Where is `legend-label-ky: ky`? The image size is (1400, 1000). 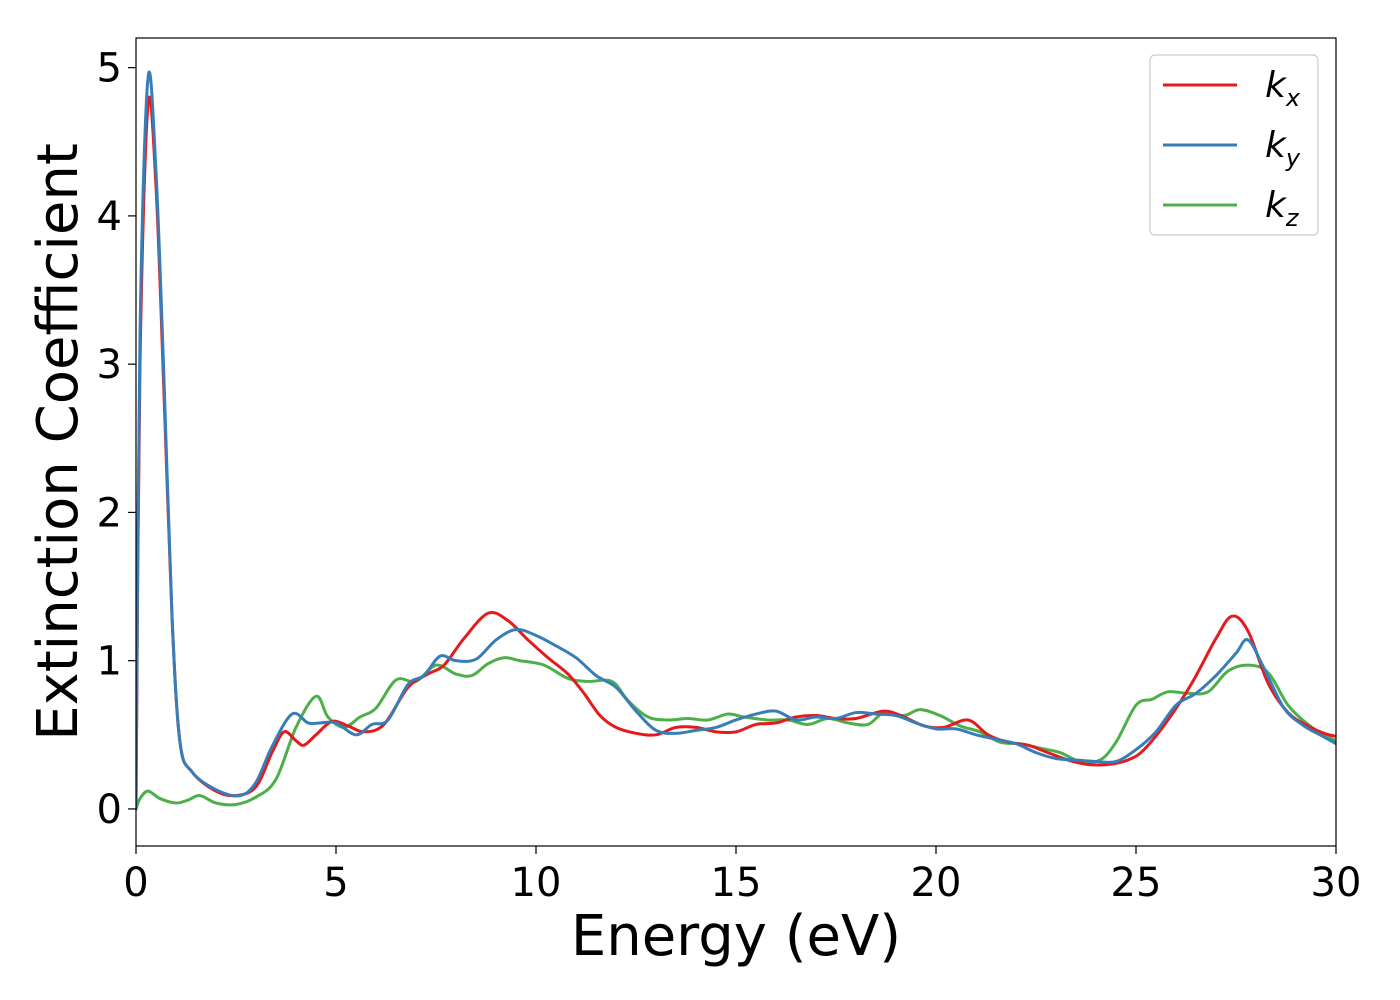 legend-label-ky: ky is located at coordinates (1283, 148).